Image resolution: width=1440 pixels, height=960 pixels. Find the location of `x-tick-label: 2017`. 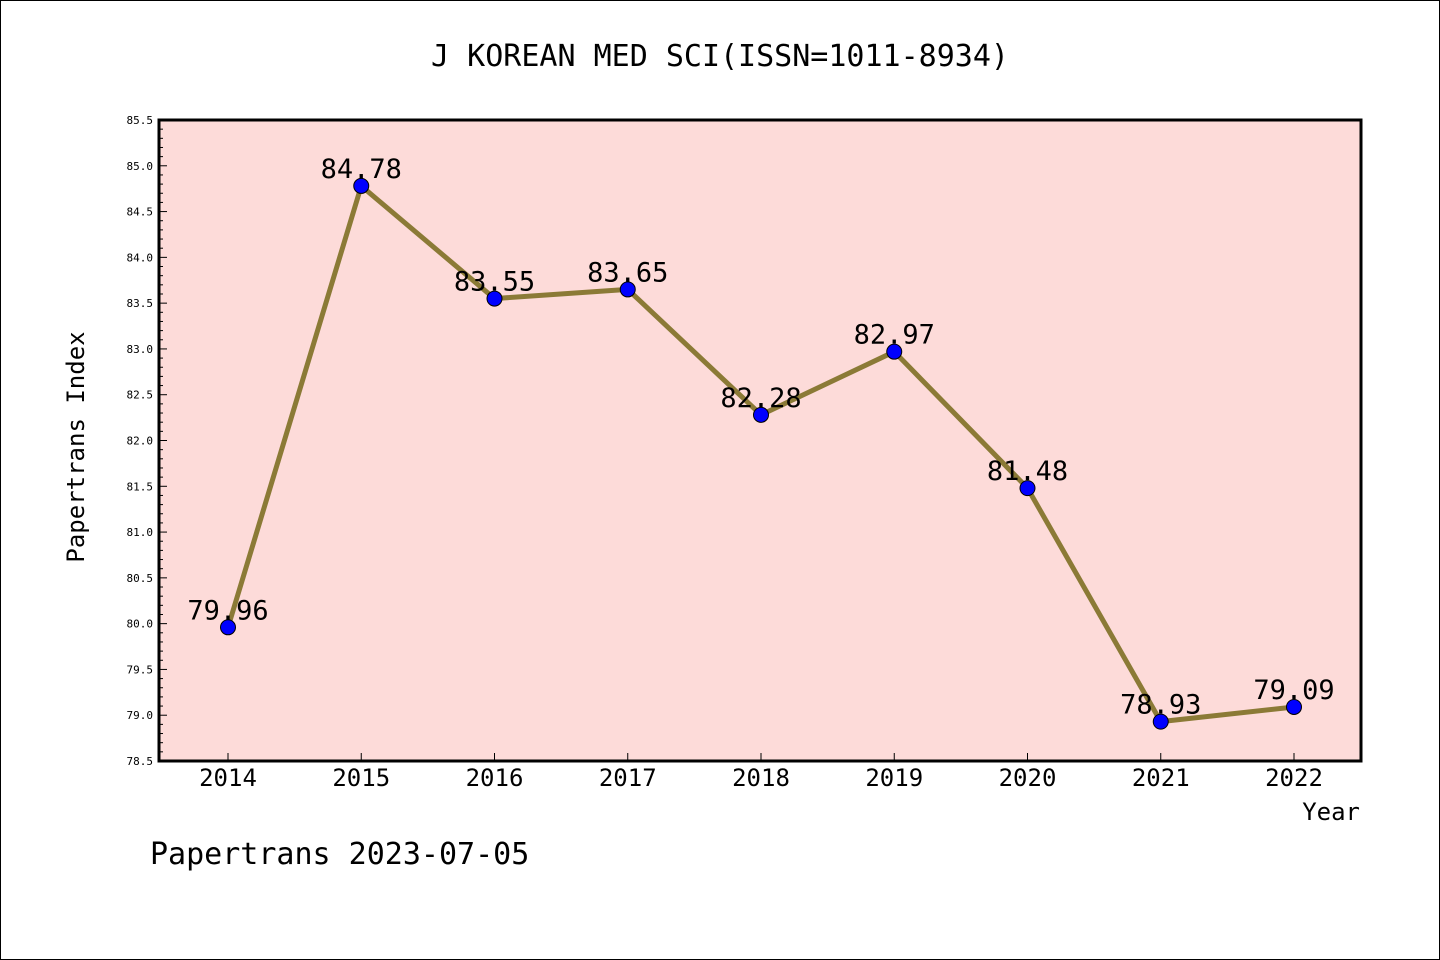

x-tick-label: 2017 is located at coordinates (628, 778).